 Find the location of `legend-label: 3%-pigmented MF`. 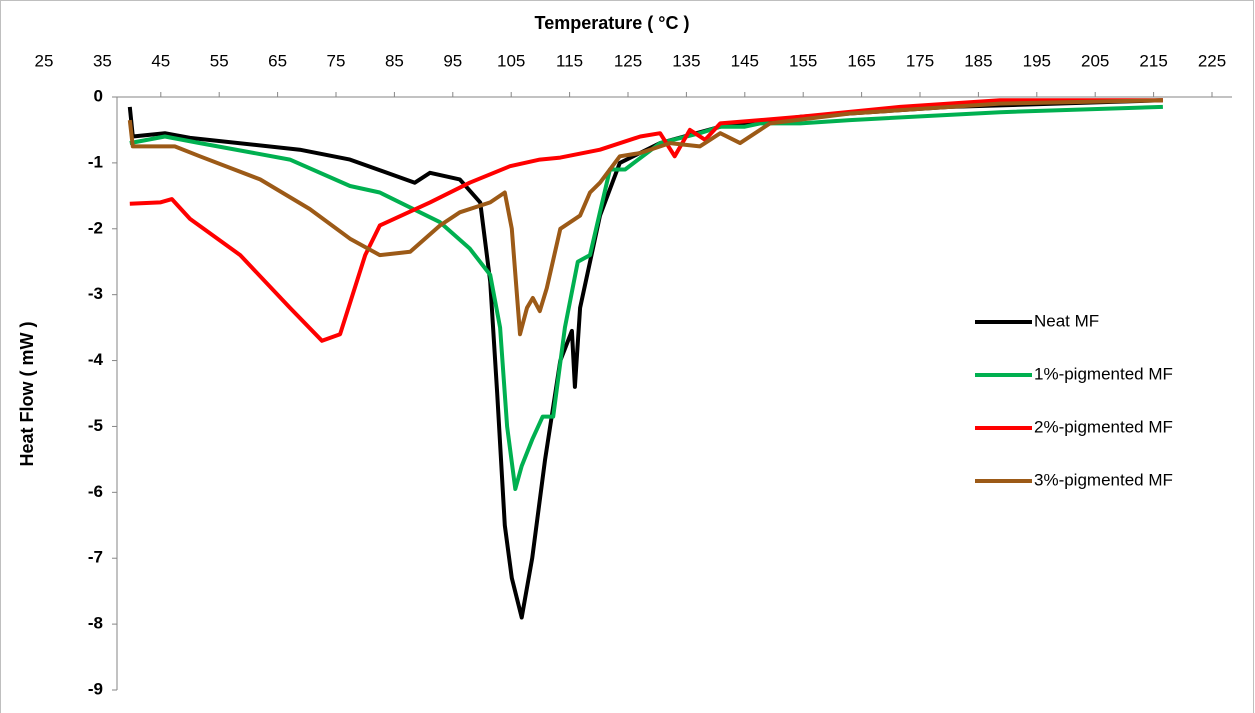

legend-label: 3%-pigmented MF is located at coordinates (1103, 479).